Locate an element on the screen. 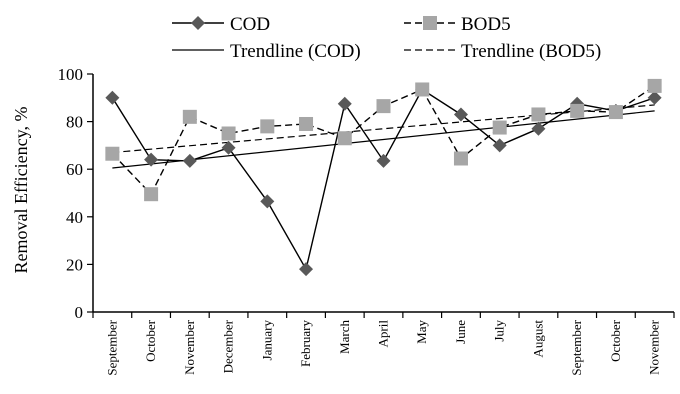 This screenshot has width=680, height=394. legend-trend-cod-label: Trendline (COD) is located at coordinates (295, 51).